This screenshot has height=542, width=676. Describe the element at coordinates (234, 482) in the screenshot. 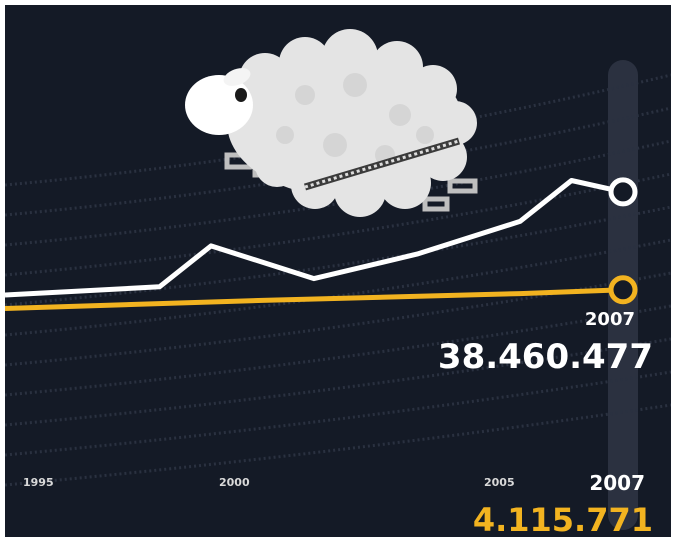

I see `x-tick-label: 2000` at that location.